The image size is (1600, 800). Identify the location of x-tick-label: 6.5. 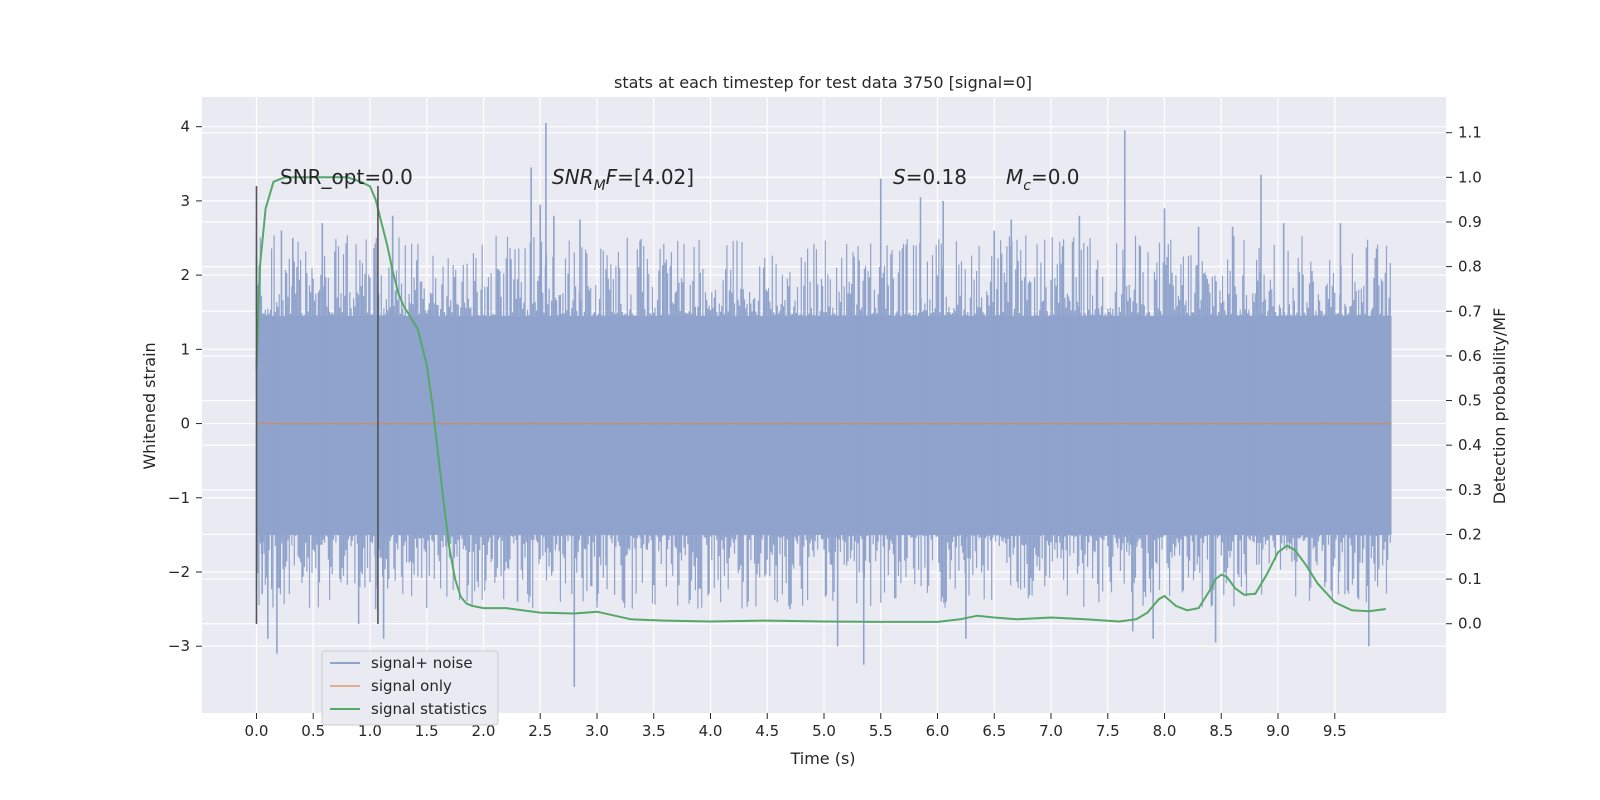
(994, 731).